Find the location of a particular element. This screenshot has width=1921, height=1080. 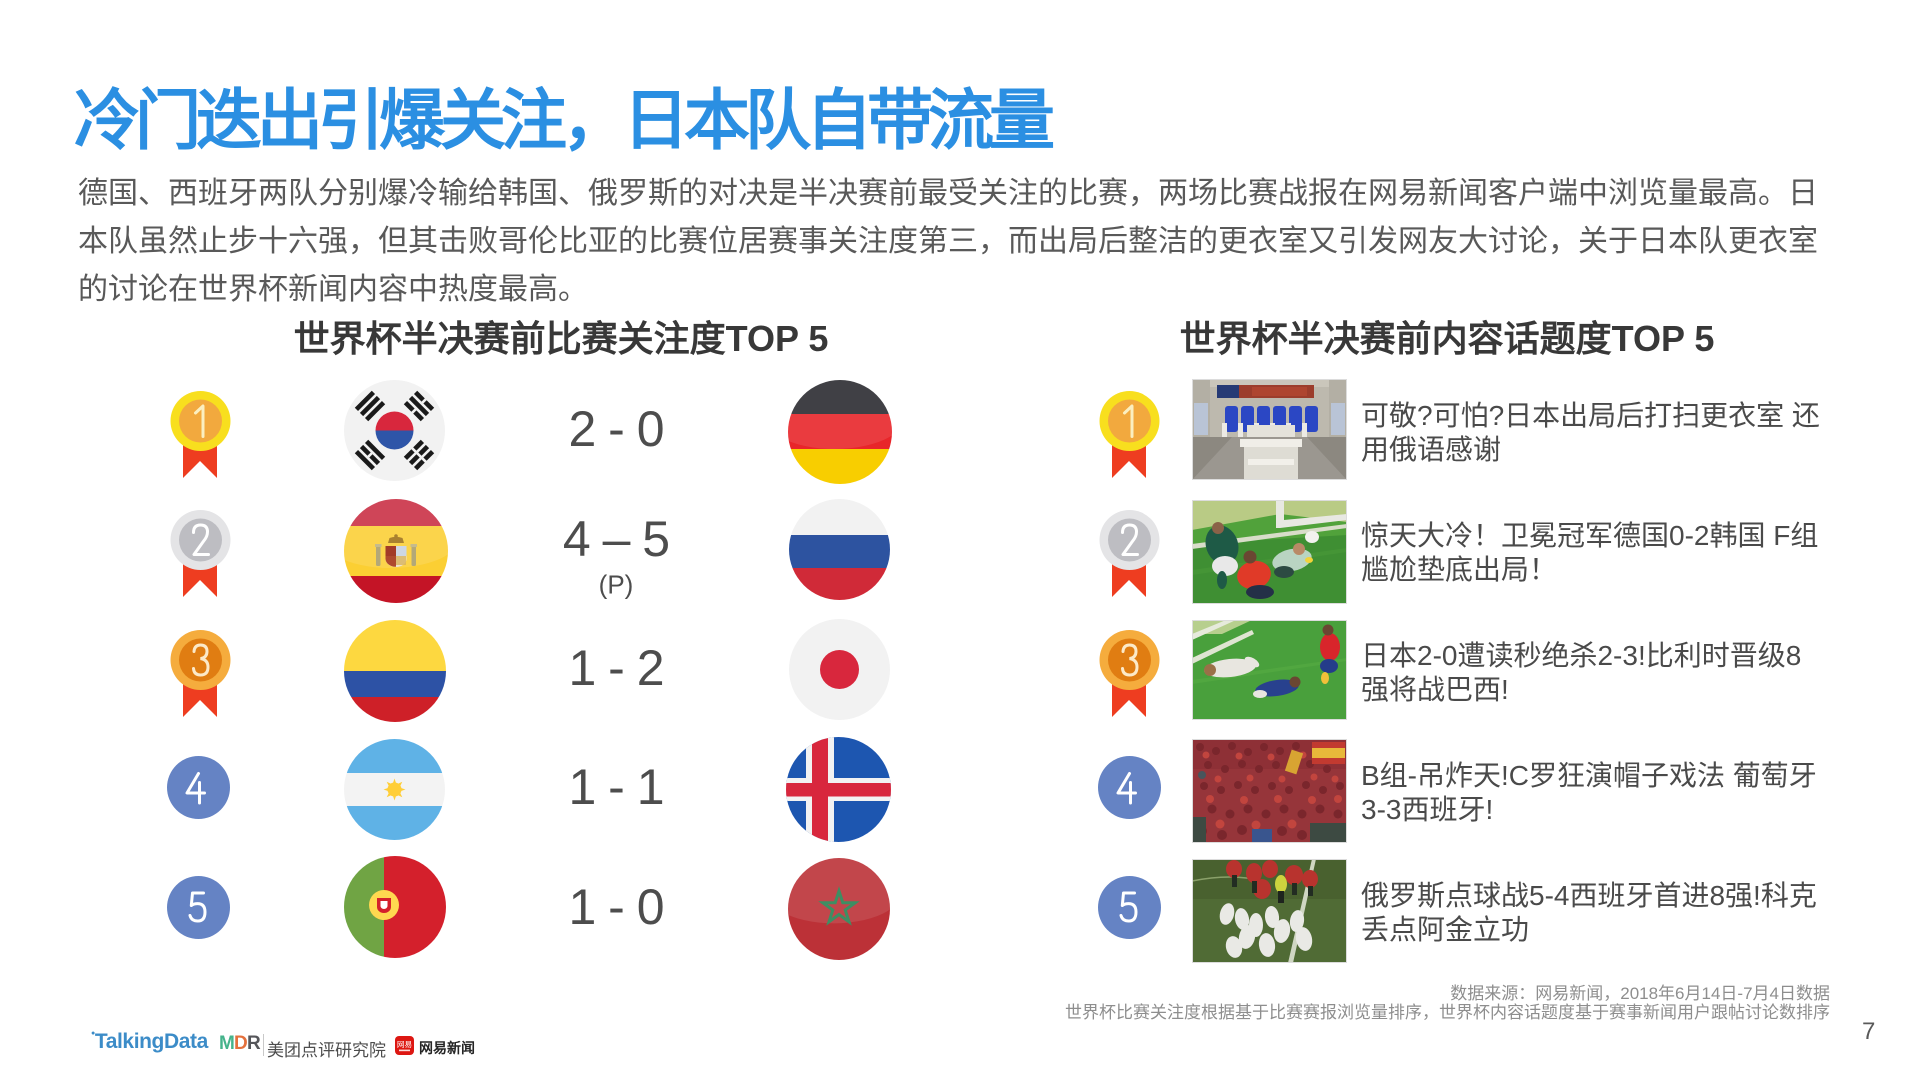

svg-text: 网易 is located at coordinates (404, 1044).